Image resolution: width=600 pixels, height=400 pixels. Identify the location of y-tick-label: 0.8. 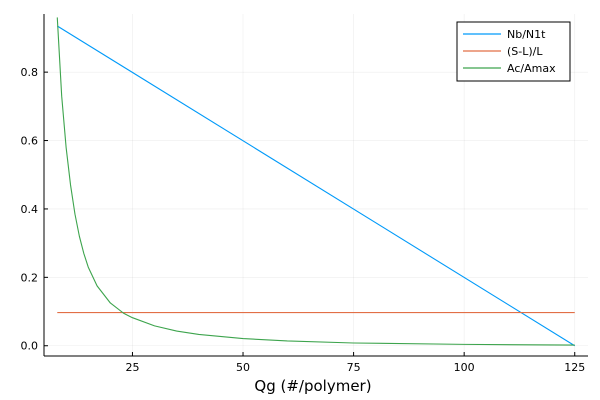
(30, 72).